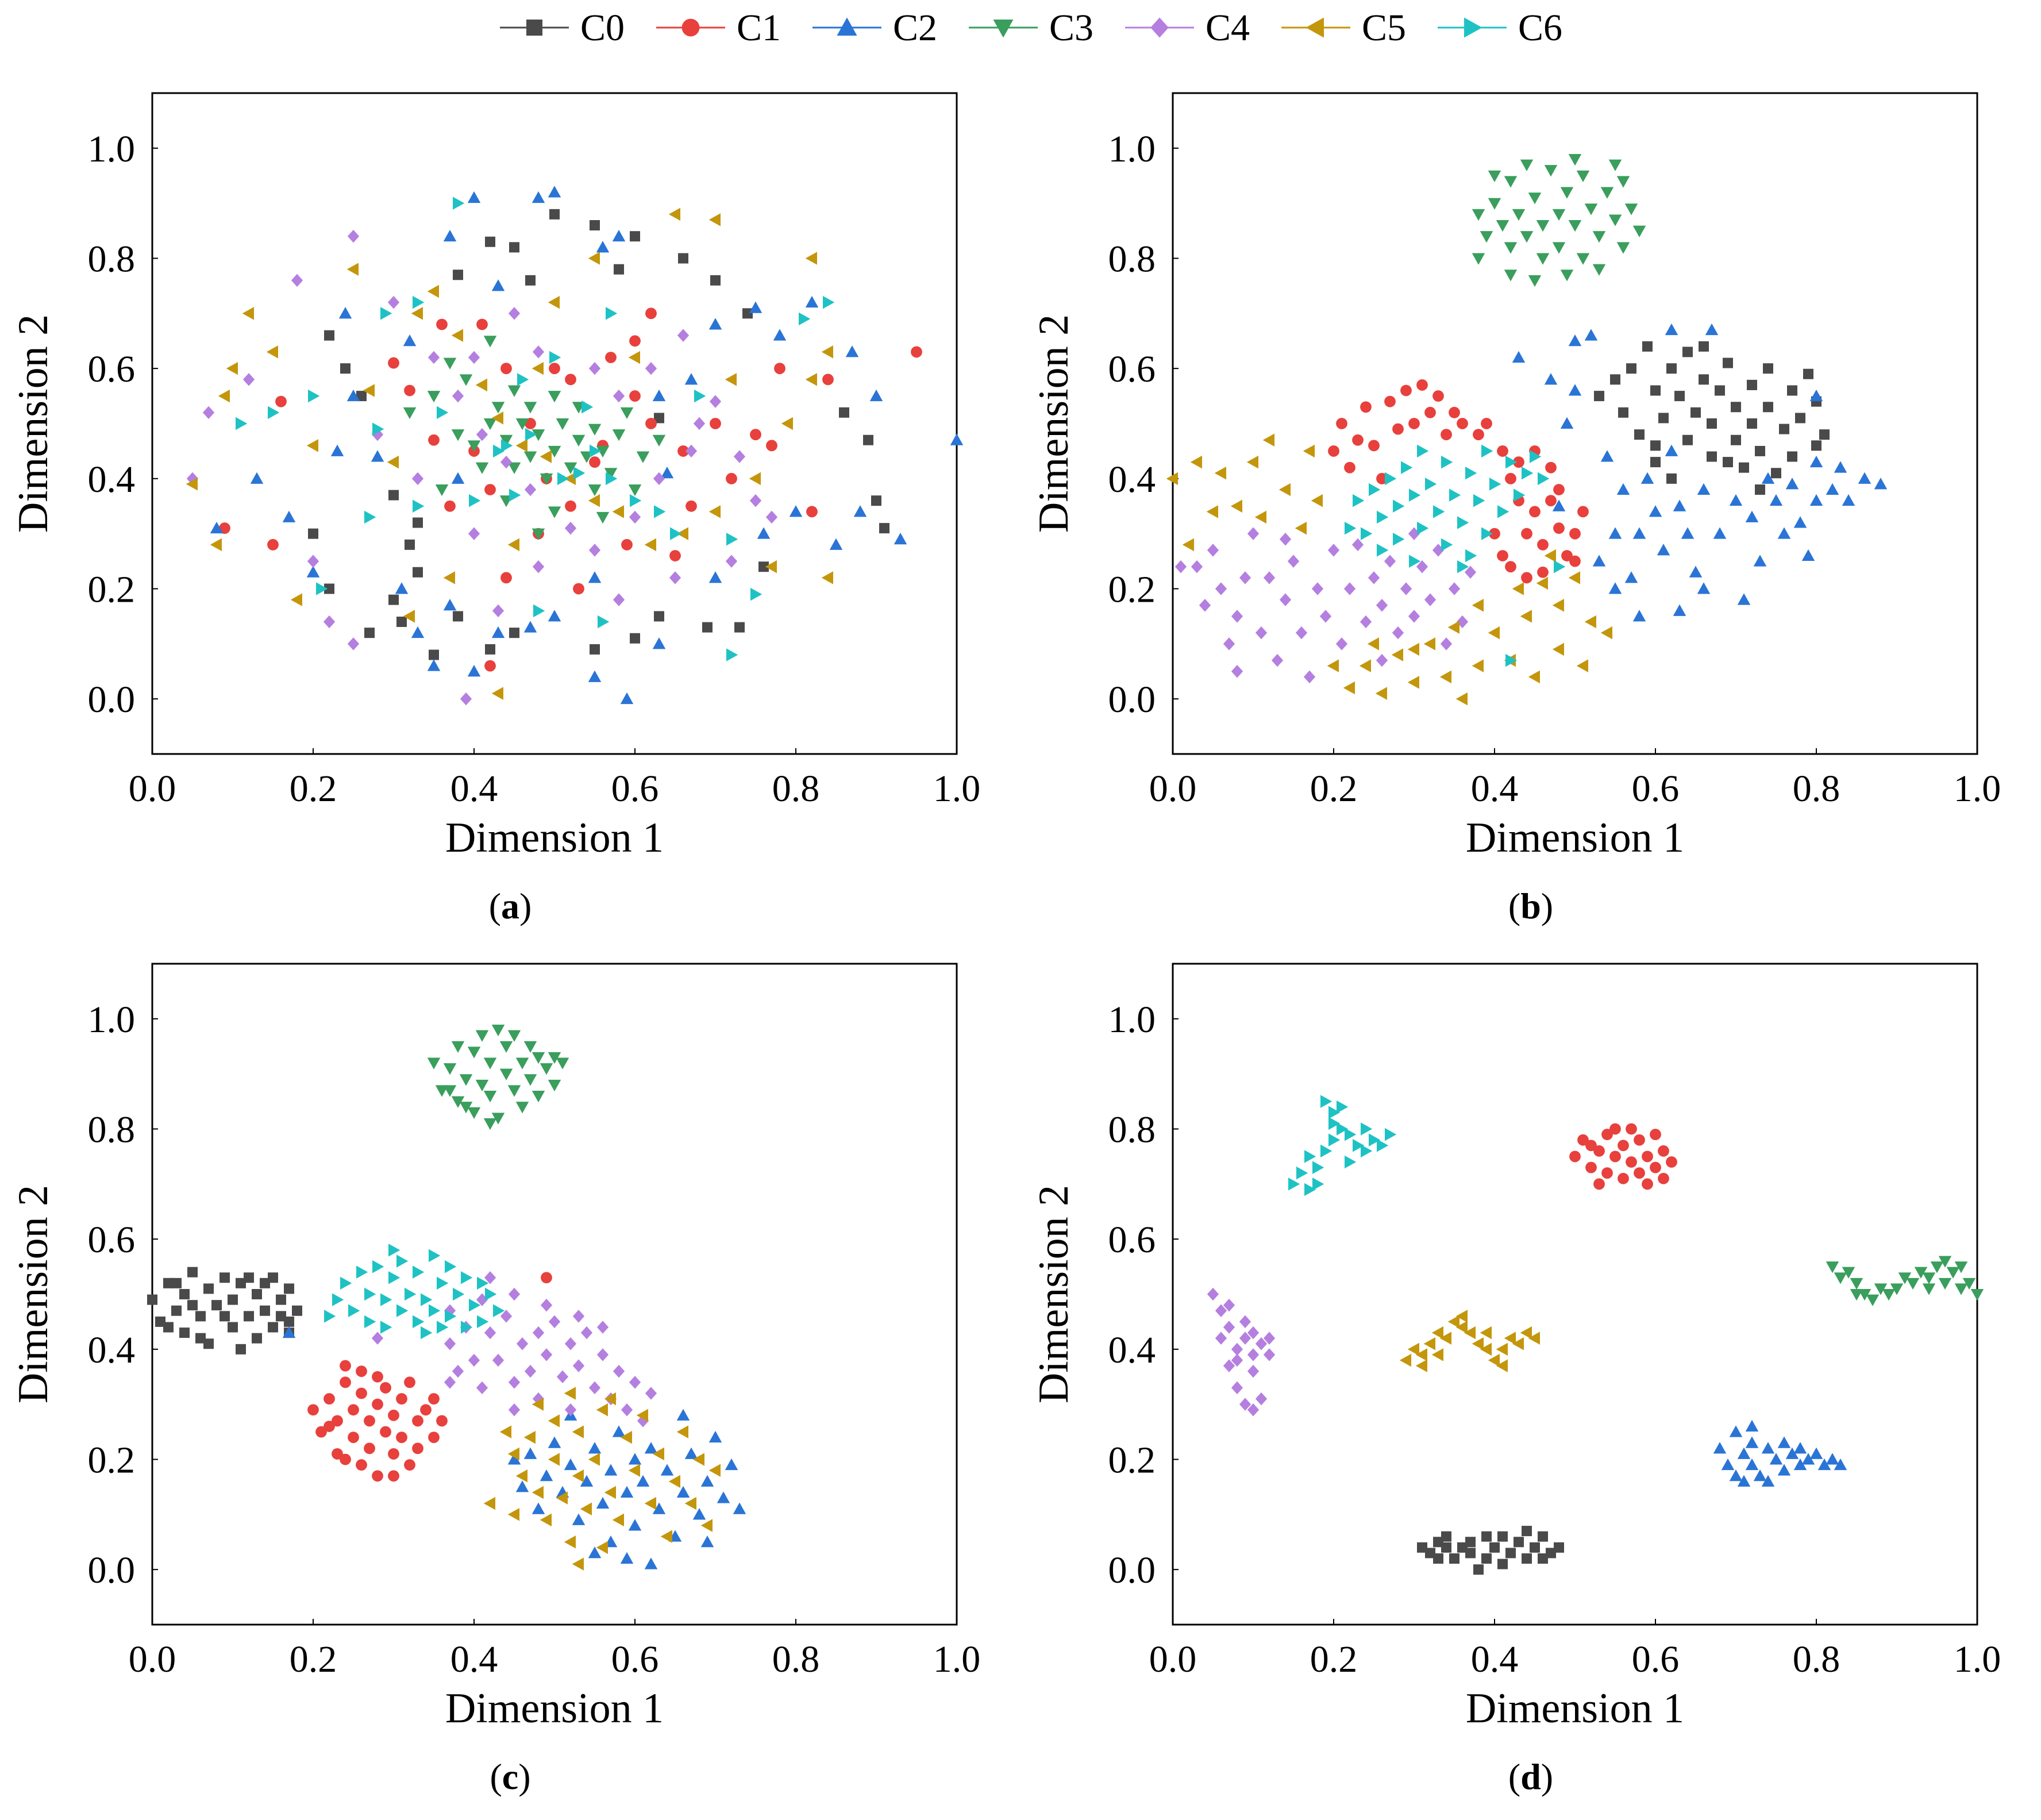 The width and height of the screenshot is (2041, 1820). I want to click on legend-item-c6: C6, so click(1500, 28).